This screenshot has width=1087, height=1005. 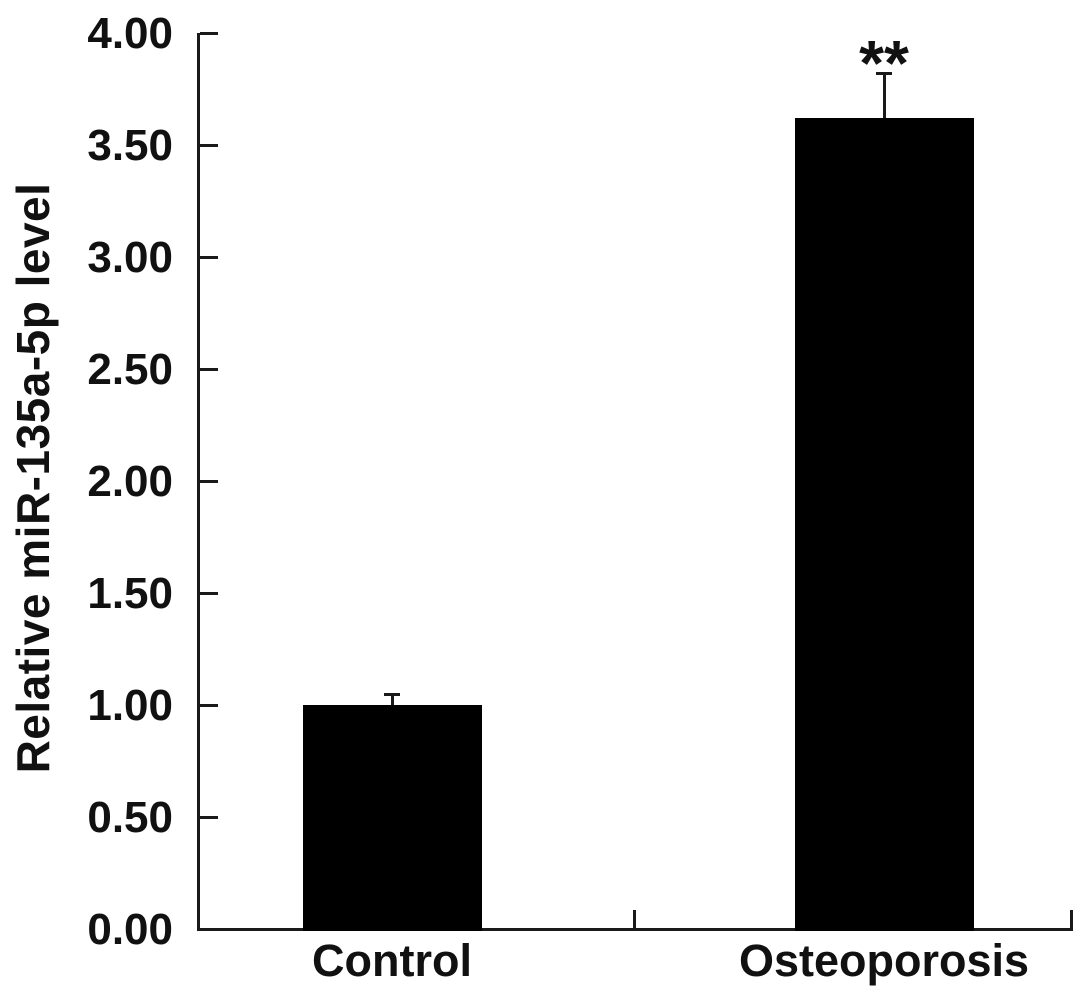 What do you see at coordinates (130, 257) in the screenshot?
I see `y-tick-label: 3.00` at bounding box center [130, 257].